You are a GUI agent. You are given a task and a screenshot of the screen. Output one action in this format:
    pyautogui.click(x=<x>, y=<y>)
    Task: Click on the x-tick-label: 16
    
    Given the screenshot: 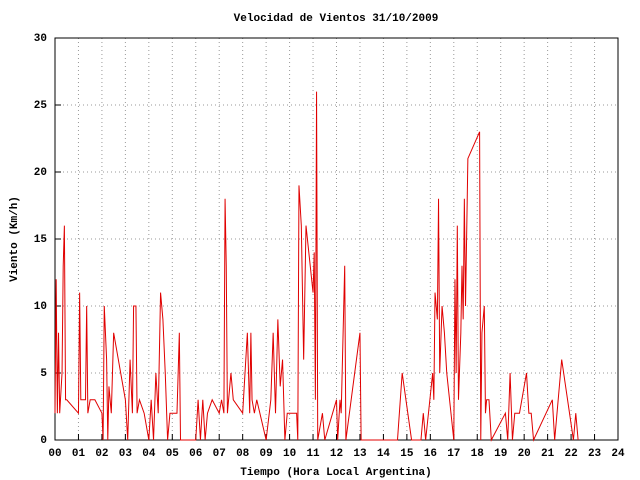 What is the action you would take?
    pyautogui.click(x=430, y=454)
    